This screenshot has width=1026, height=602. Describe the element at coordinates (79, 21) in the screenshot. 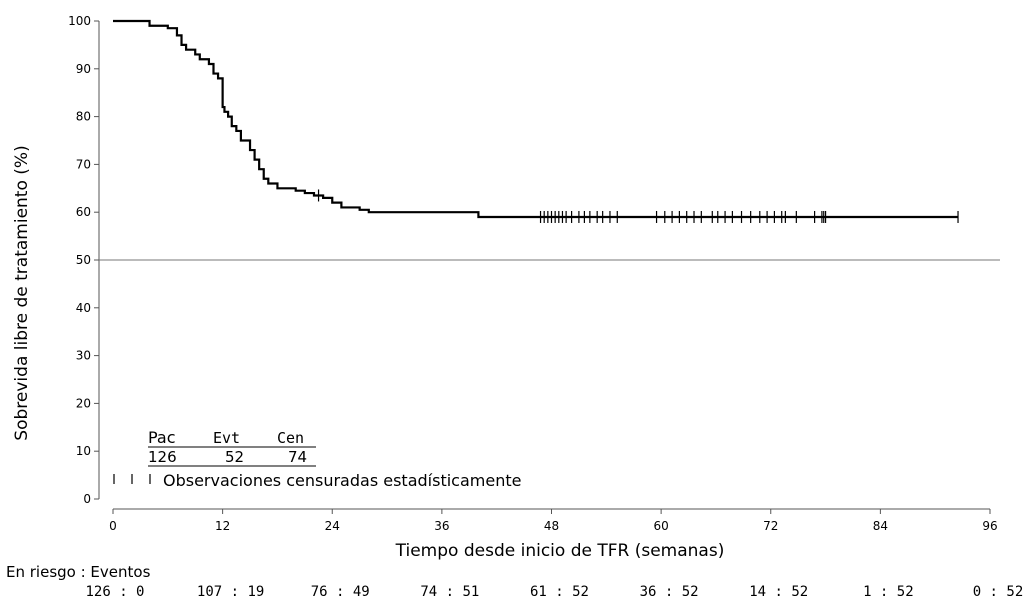

I see `y-tick-label: 100` at that location.